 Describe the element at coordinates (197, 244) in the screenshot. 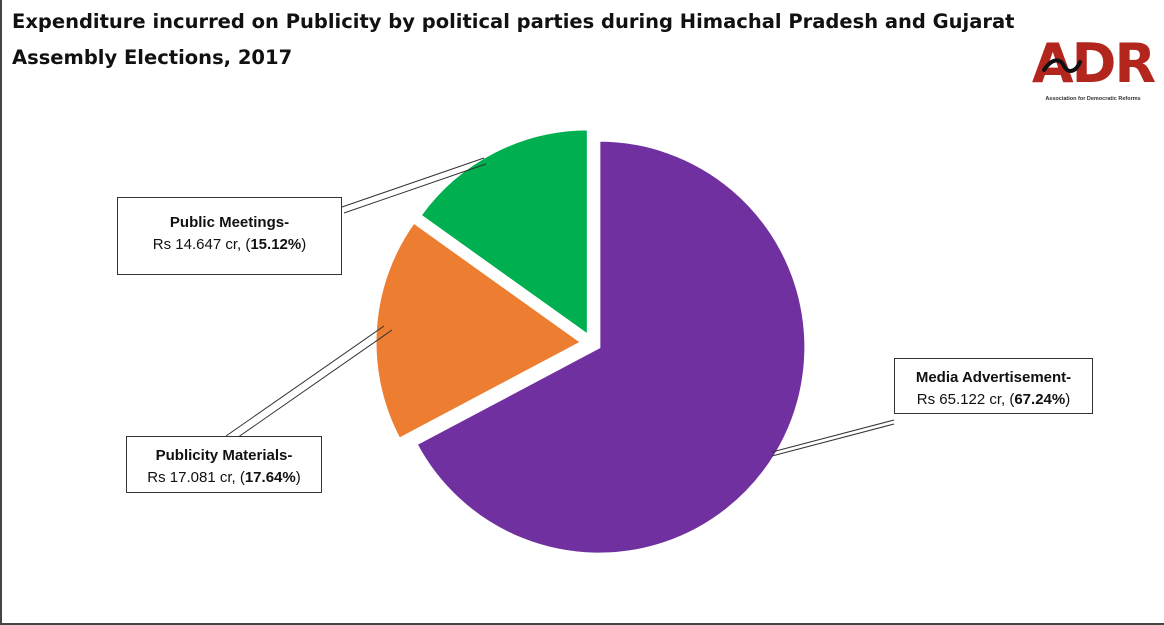

I see `callout-amount: Rs 14.647 cr,` at that location.